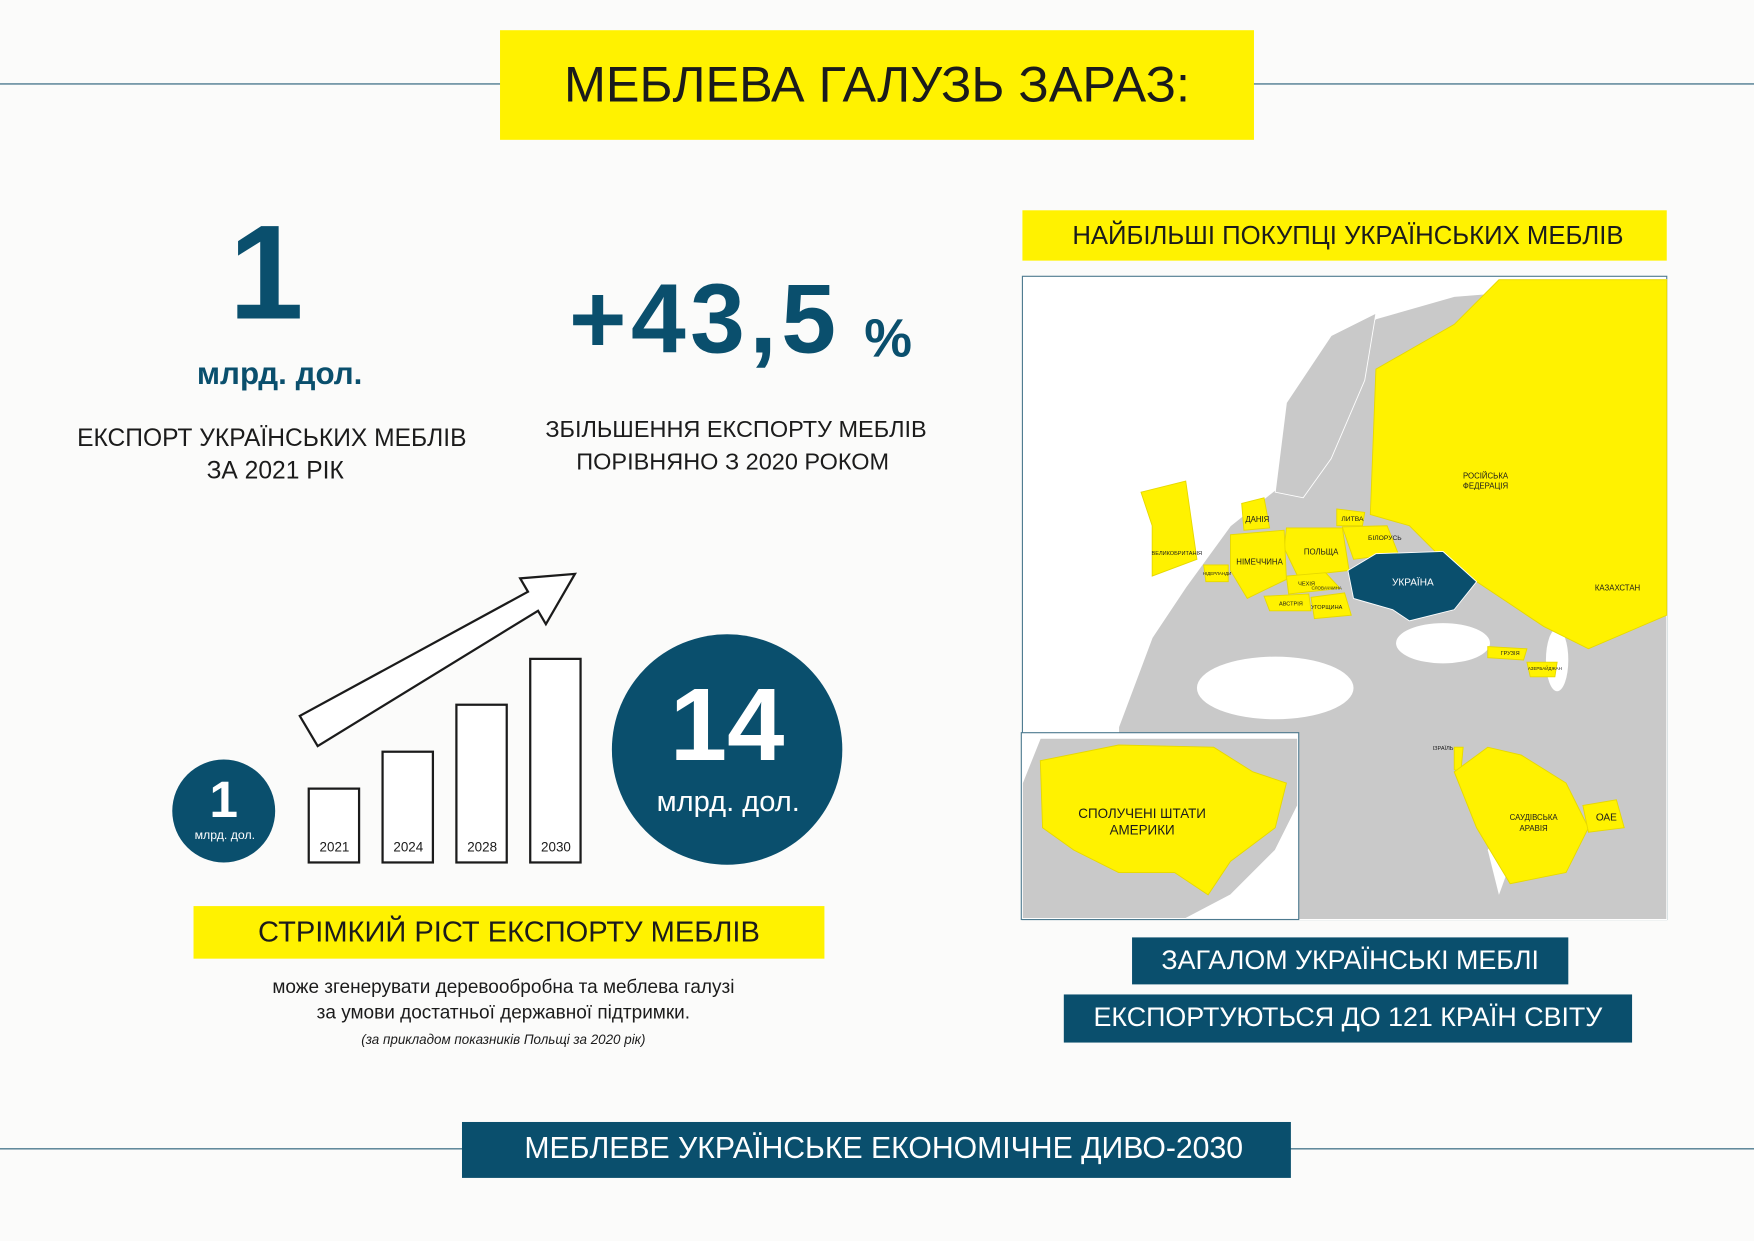  I want to click on end-value: 14, so click(727, 724).